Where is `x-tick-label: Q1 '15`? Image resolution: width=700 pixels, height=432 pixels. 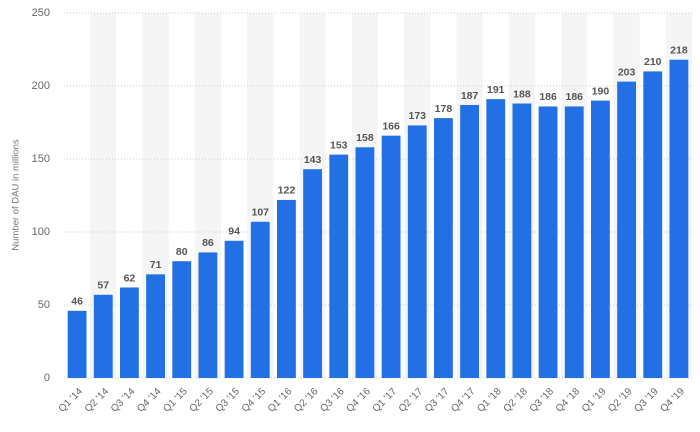 x-tick-label: Q1 '15 is located at coordinates (175, 400).